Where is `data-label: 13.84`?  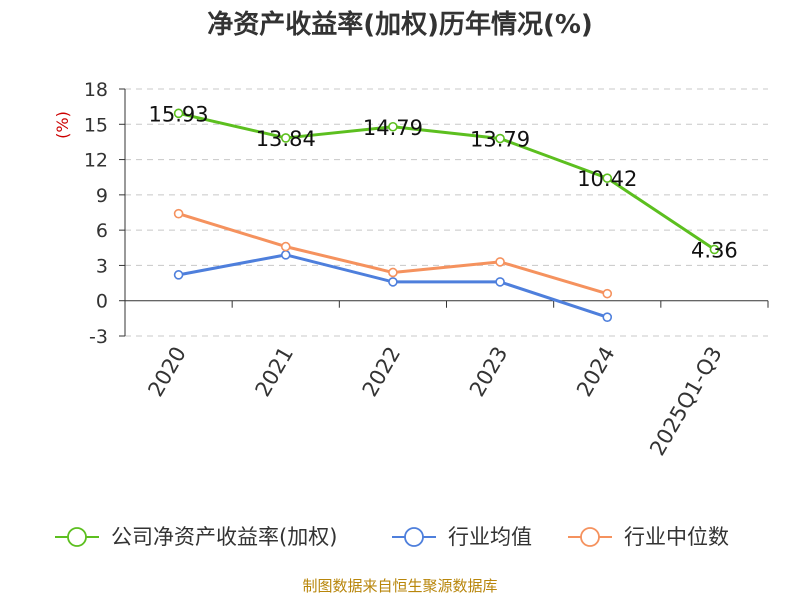 data-label: 13.84 is located at coordinates (286, 139).